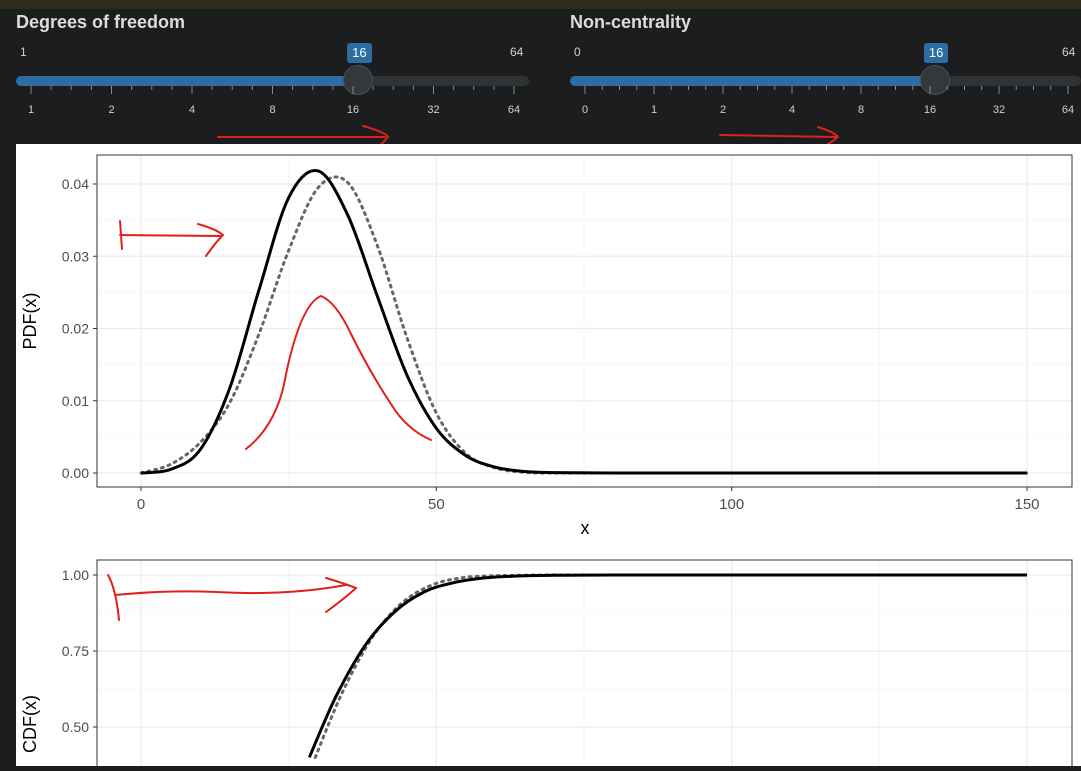 This screenshot has height=771, width=1081. Describe the element at coordinates (752, 81) in the screenshot. I see `ncp-slider-fill` at that location.